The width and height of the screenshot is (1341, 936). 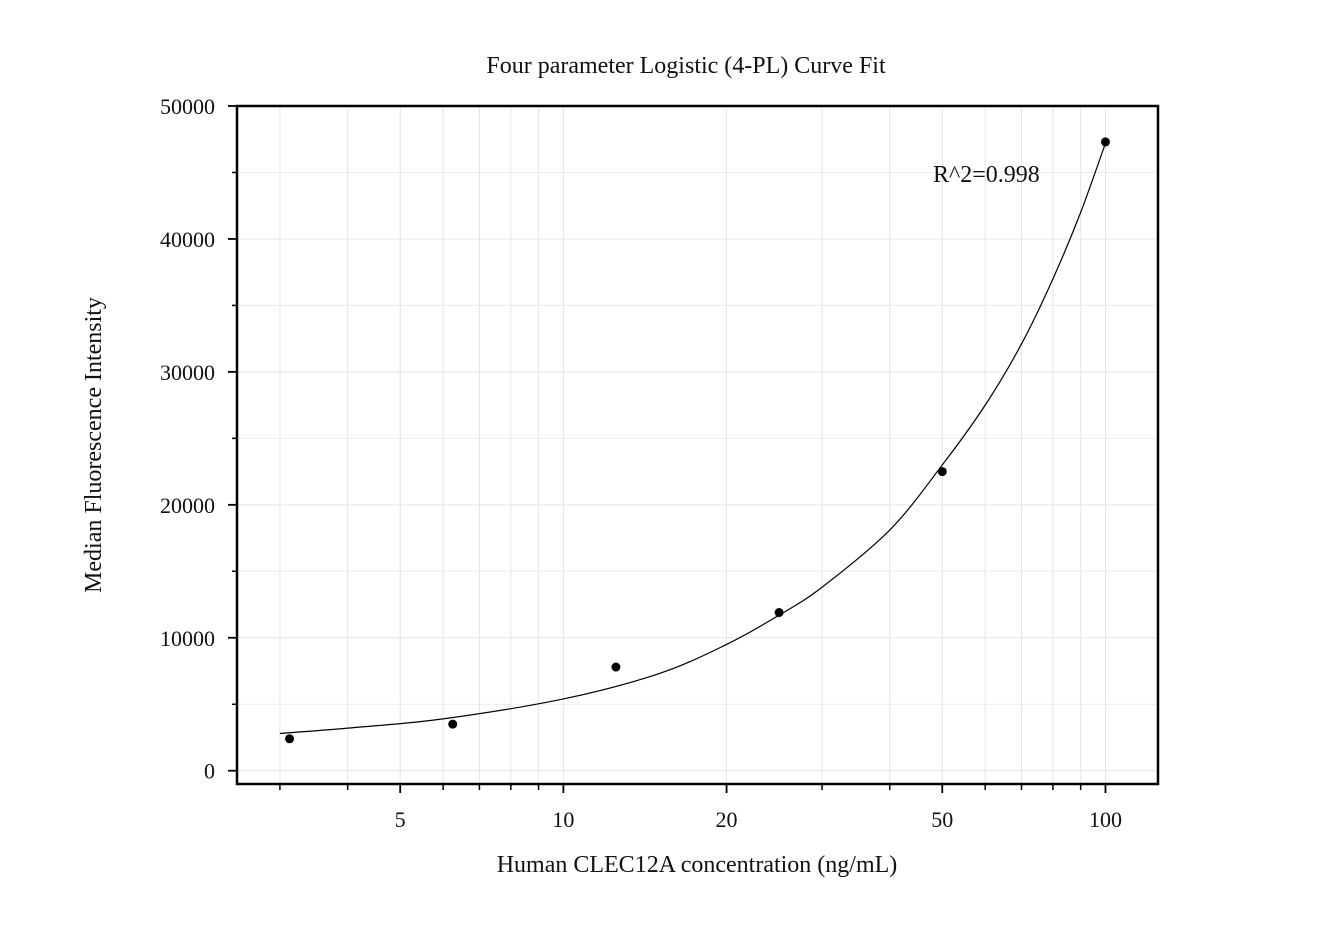 I want to click on x-tick-label: 5, so click(x=400, y=819).